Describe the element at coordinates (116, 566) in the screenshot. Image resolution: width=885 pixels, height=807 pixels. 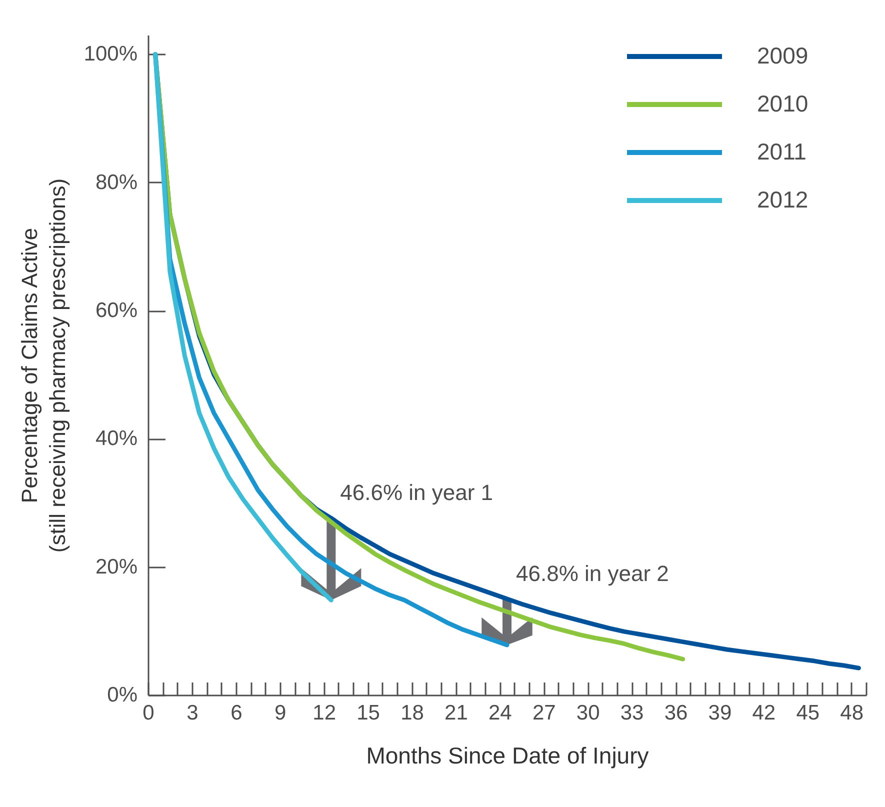
I see `y-tick-label: 20%` at that location.